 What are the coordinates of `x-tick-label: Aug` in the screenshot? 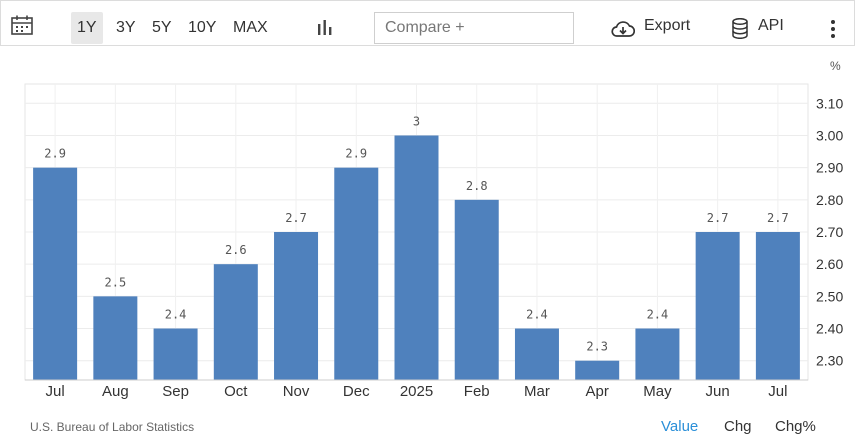 It's located at (115, 391).